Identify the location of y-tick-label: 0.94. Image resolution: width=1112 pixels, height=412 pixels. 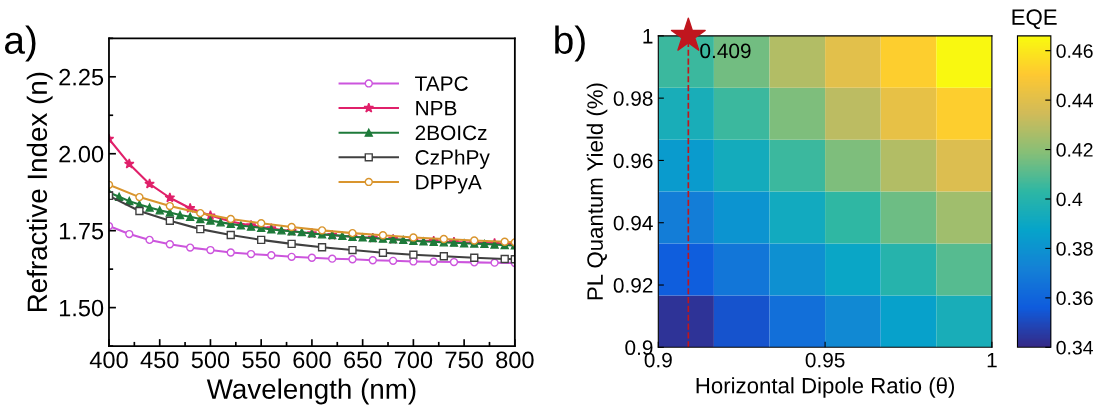
(633, 223).